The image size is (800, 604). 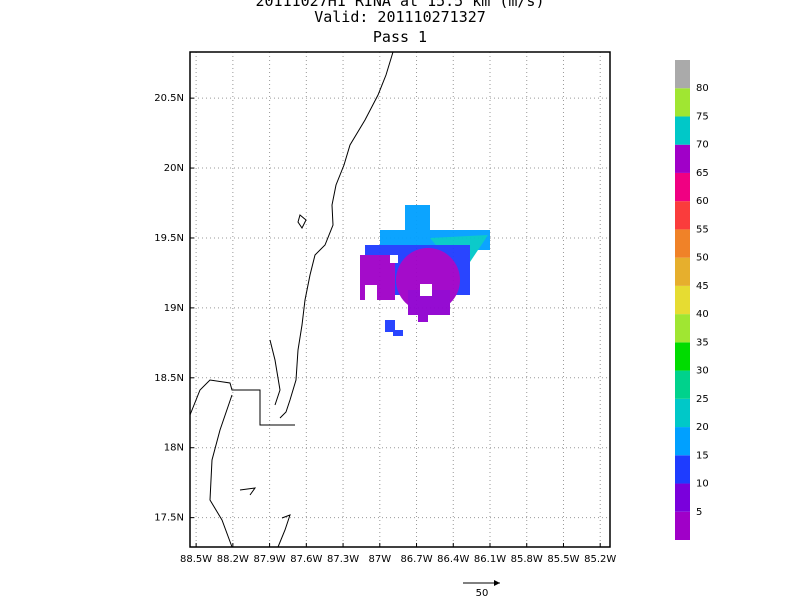 I want to click on colorbar-label: 40, so click(x=702, y=314).